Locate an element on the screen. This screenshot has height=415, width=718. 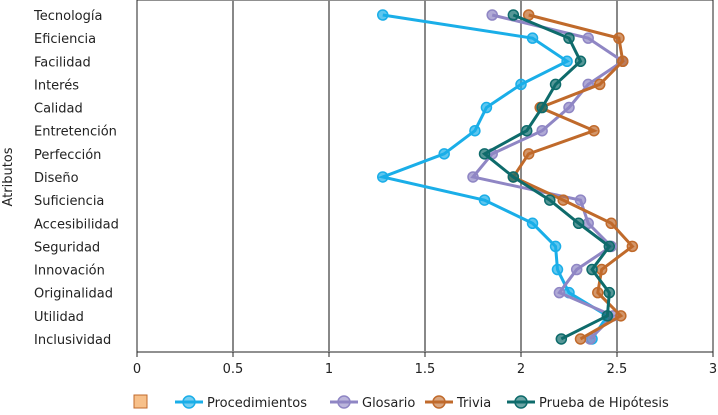
category-label: Tecnología is located at coordinates (67, 16).